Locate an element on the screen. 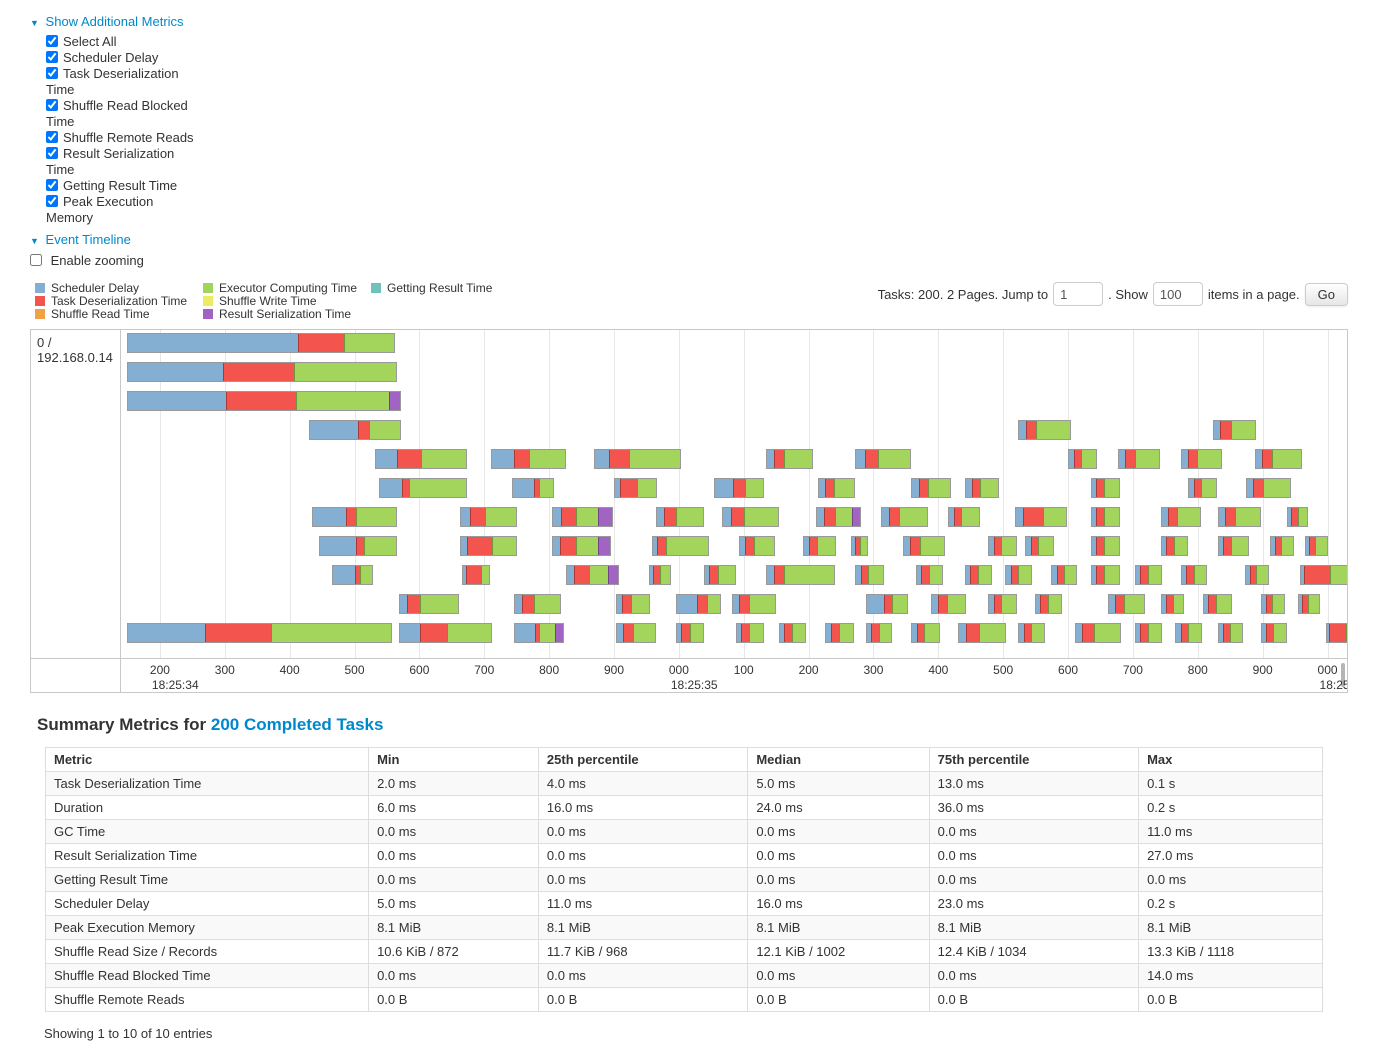  metric-option-getting-result-time: Getting Result Time is located at coordinates (121, 186).